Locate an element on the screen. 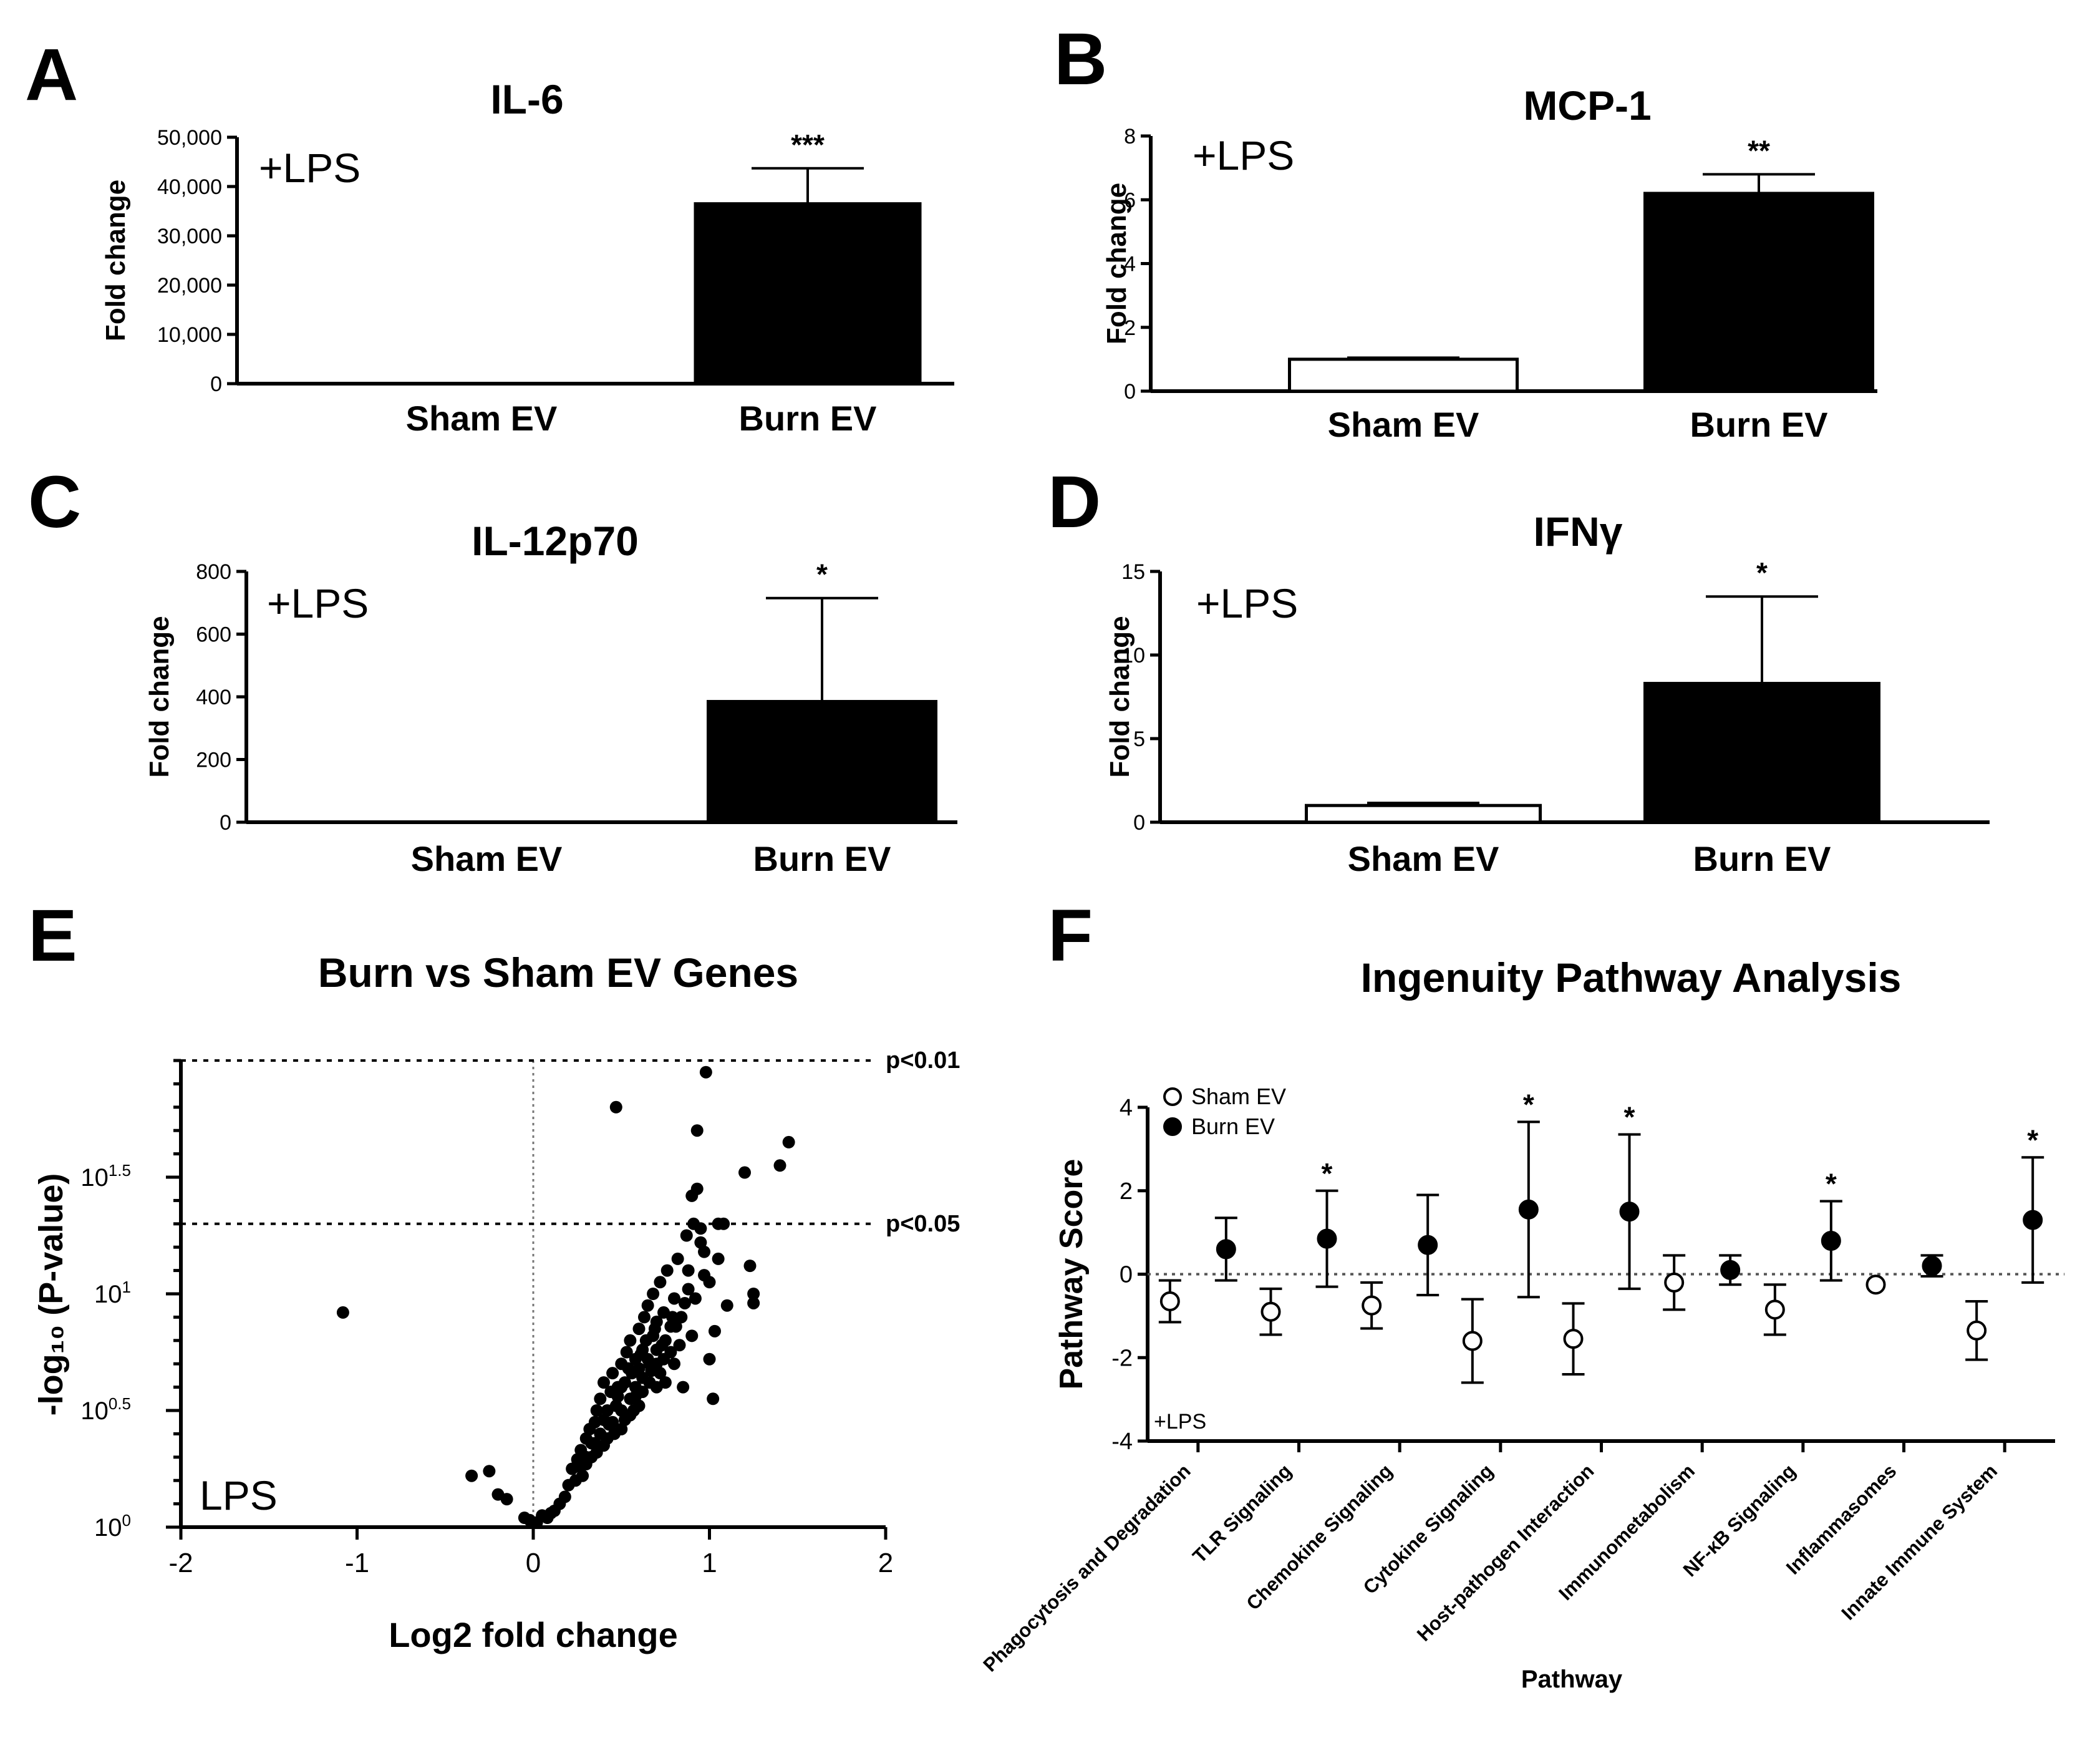 The height and width of the screenshot is (1738, 2100). x-axis-label: Log2 fold change is located at coordinates (533, 1634).